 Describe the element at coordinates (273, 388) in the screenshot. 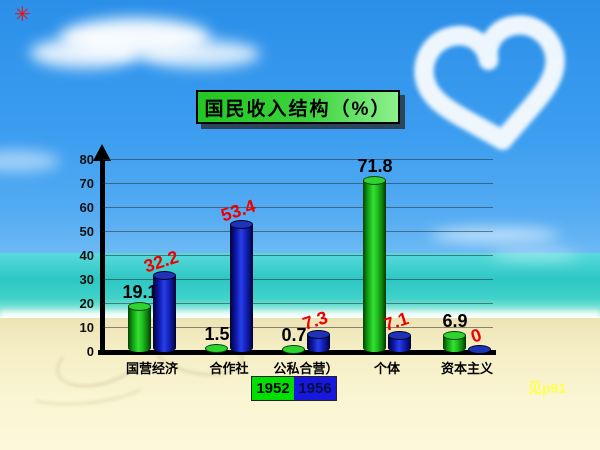

I see `legend-item-1952: 1952` at that location.